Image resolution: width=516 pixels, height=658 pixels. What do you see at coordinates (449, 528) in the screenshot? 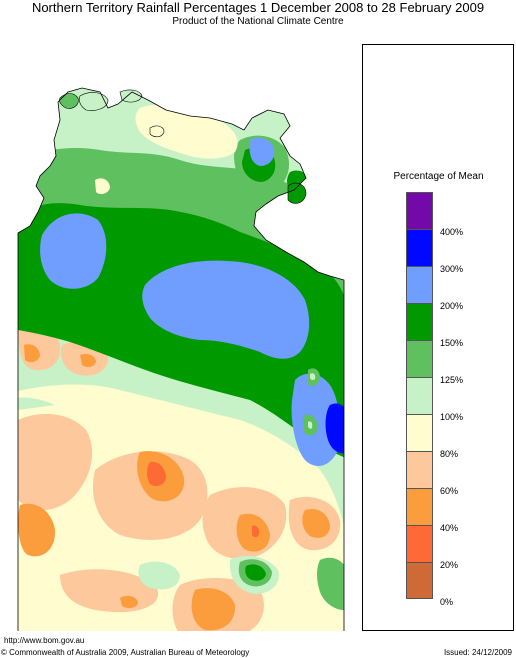
I see `legend-label: 40%` at bounding box center [449, 528].